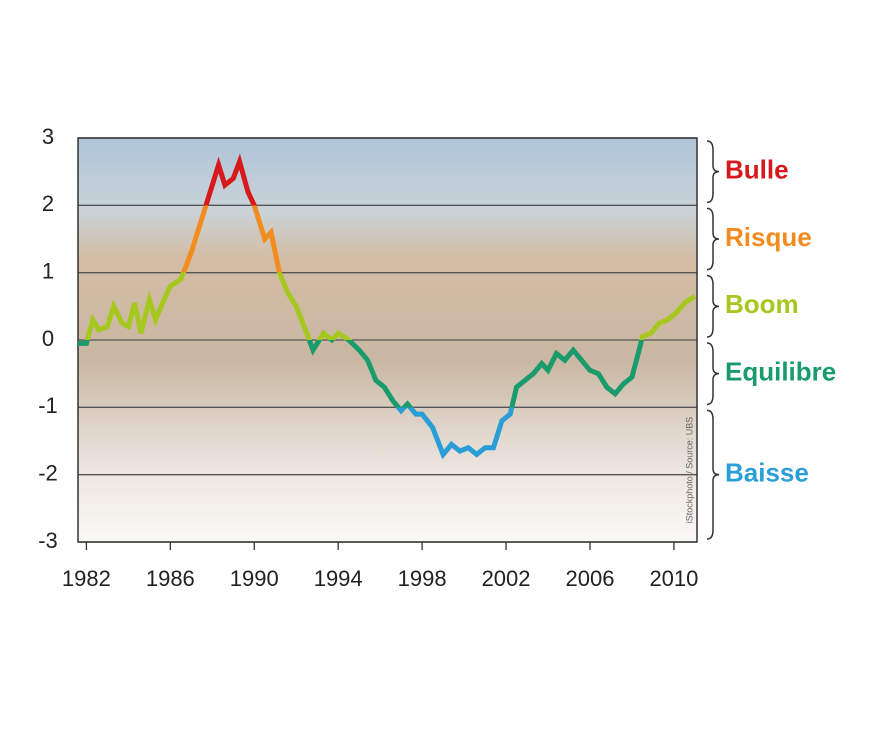  What do you see at coordinates (762, 304) in the screenshot?
I see `zone-label: Boom` at bounding box center [762, 304].